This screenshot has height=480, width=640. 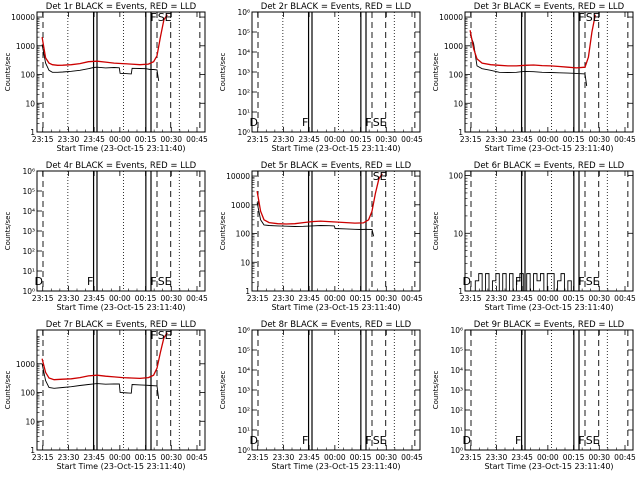 What do you see at coordinates (336, 7) in the screenshot?
I see `chart-title: Det 2r BLACK = Events, RED = LLD` at bounding box center [336, 7].